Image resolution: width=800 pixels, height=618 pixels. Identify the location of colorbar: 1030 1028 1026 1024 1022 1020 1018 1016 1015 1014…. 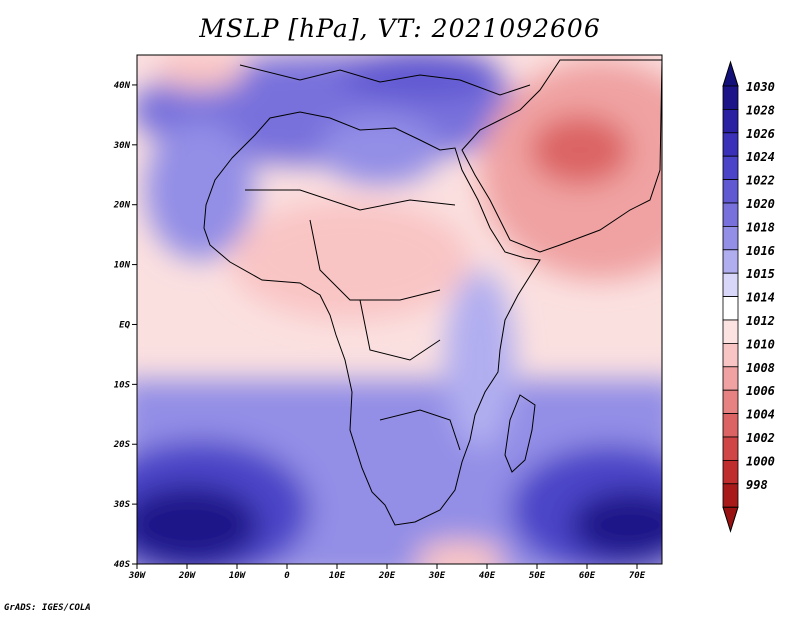
(748, 296).